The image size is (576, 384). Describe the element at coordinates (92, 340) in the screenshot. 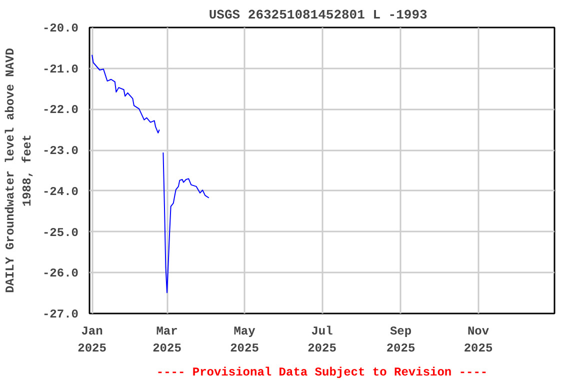

I see `x-tick-label: Jan 2025` at that location.